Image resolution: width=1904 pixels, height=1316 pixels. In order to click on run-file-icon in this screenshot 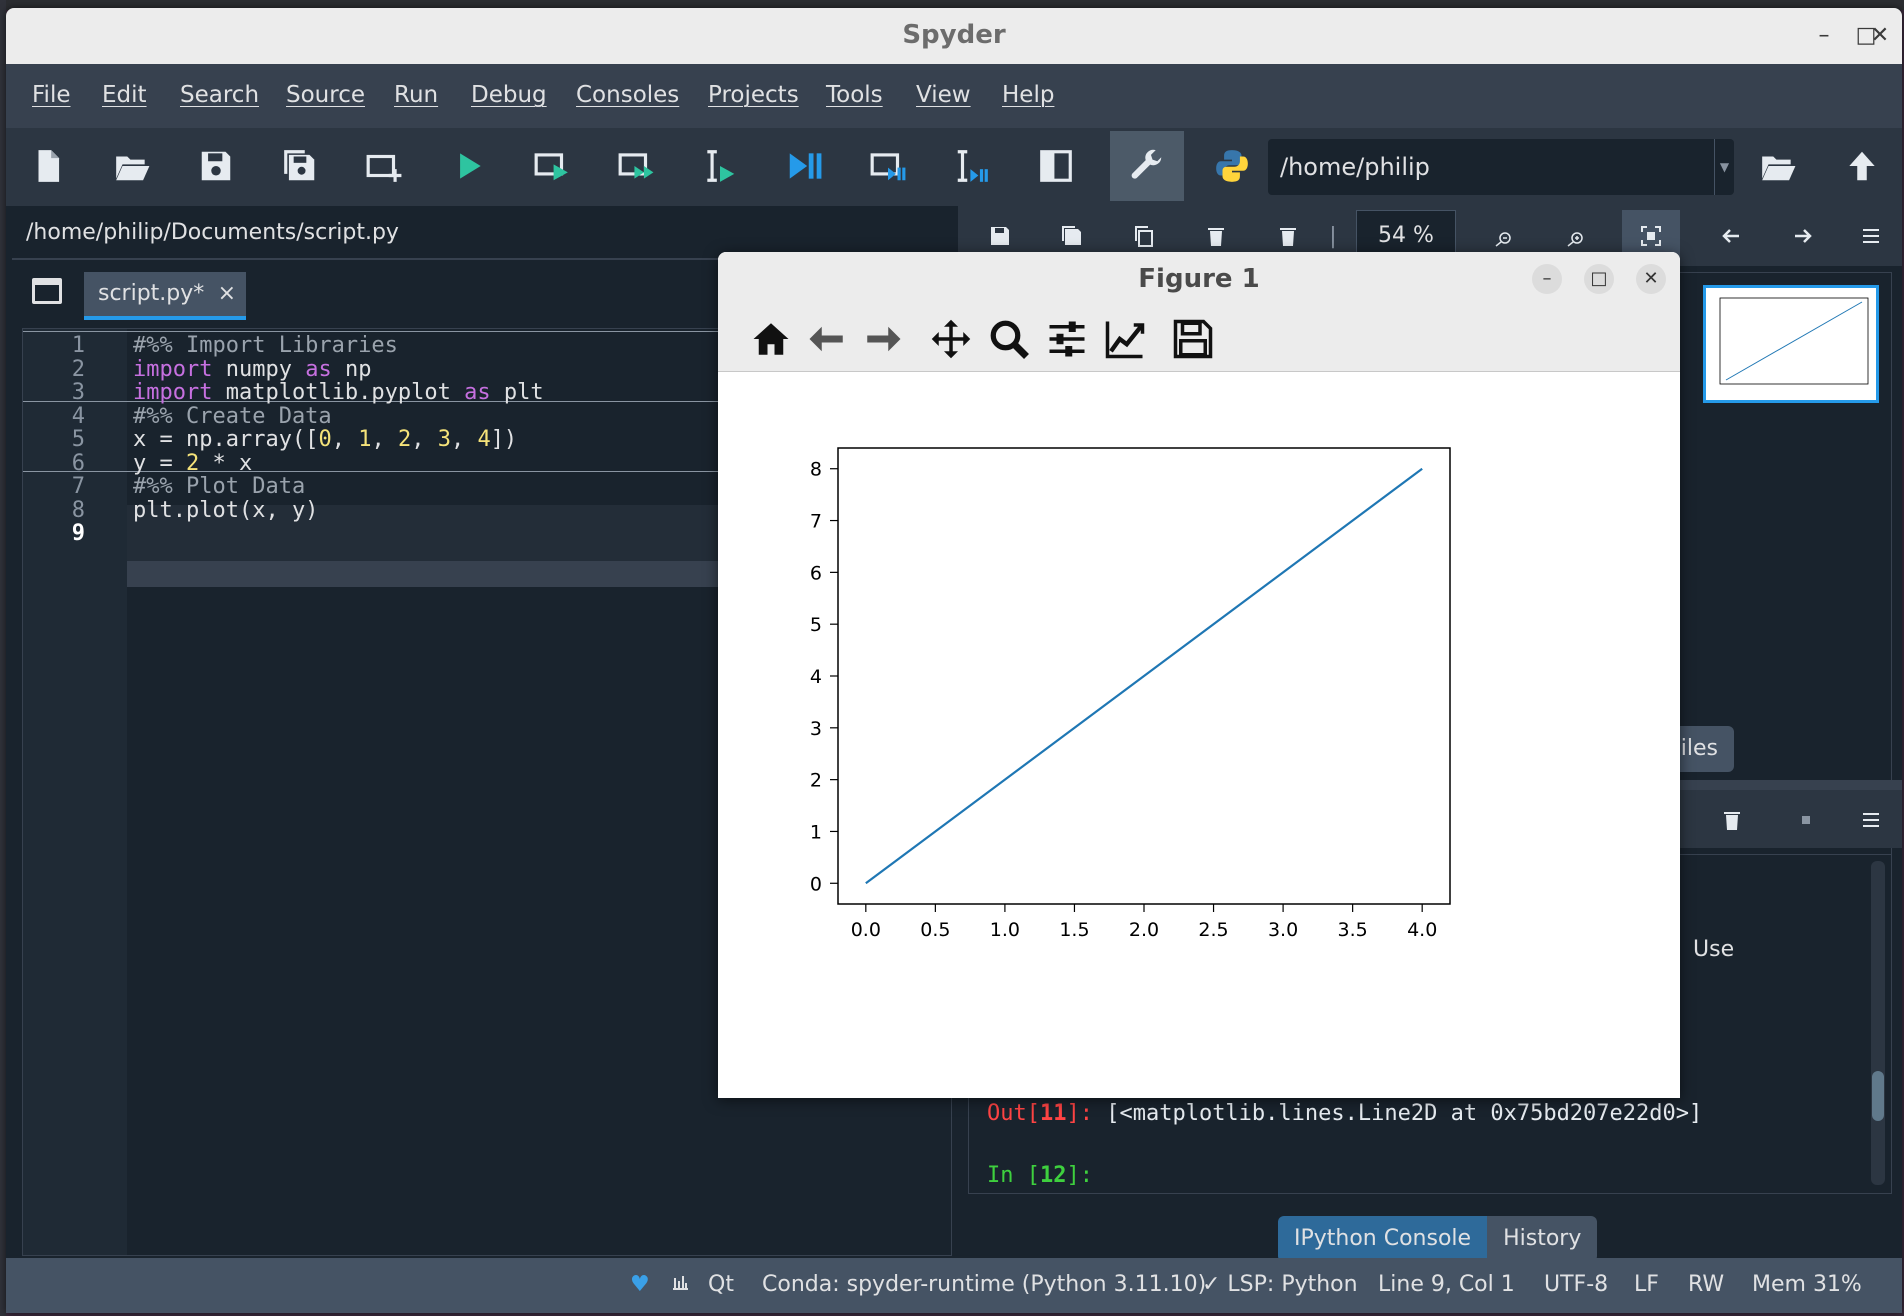, I will do `click(468, 166)`.